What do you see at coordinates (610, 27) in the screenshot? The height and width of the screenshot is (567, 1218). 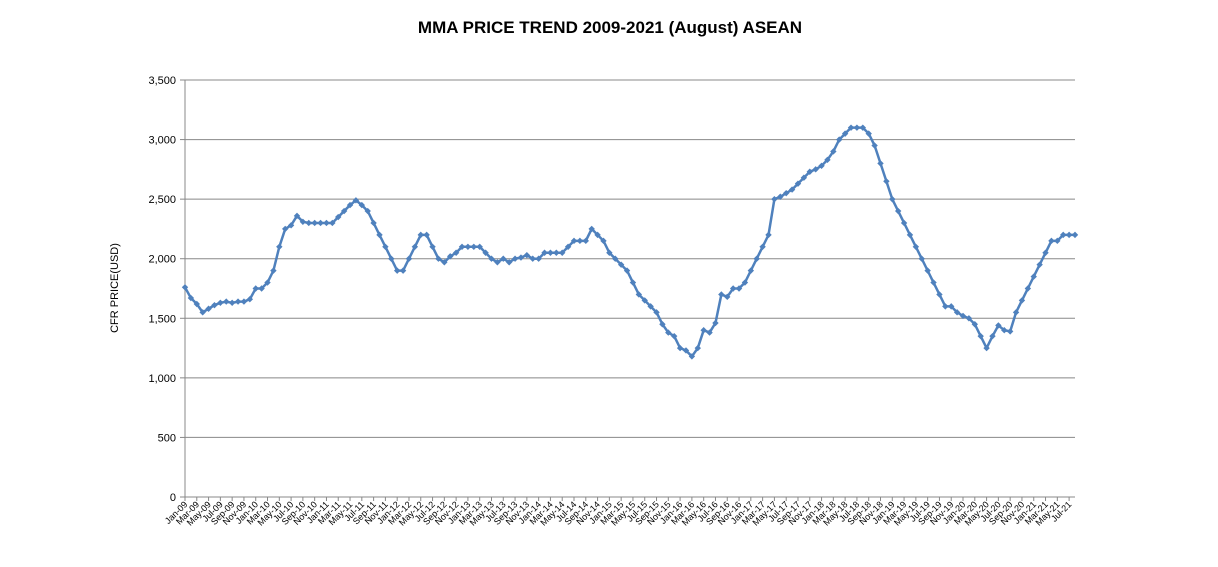 I see `chart-title: MMA PRICE TREND 2009-2021 (August) ASEAN` at bounding box center [610, 27].